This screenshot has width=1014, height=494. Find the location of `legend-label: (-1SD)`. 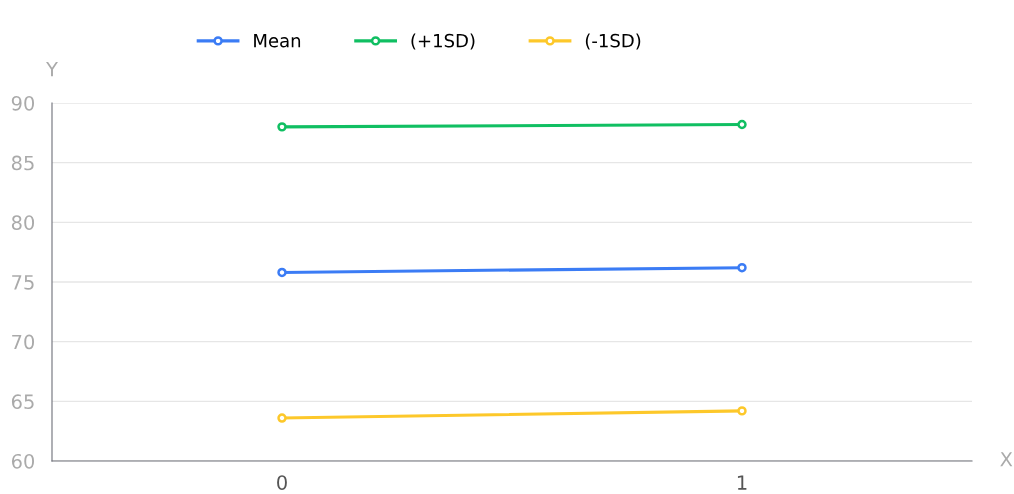

legend-label: (-1SD) is located at coordinates (613, 41).